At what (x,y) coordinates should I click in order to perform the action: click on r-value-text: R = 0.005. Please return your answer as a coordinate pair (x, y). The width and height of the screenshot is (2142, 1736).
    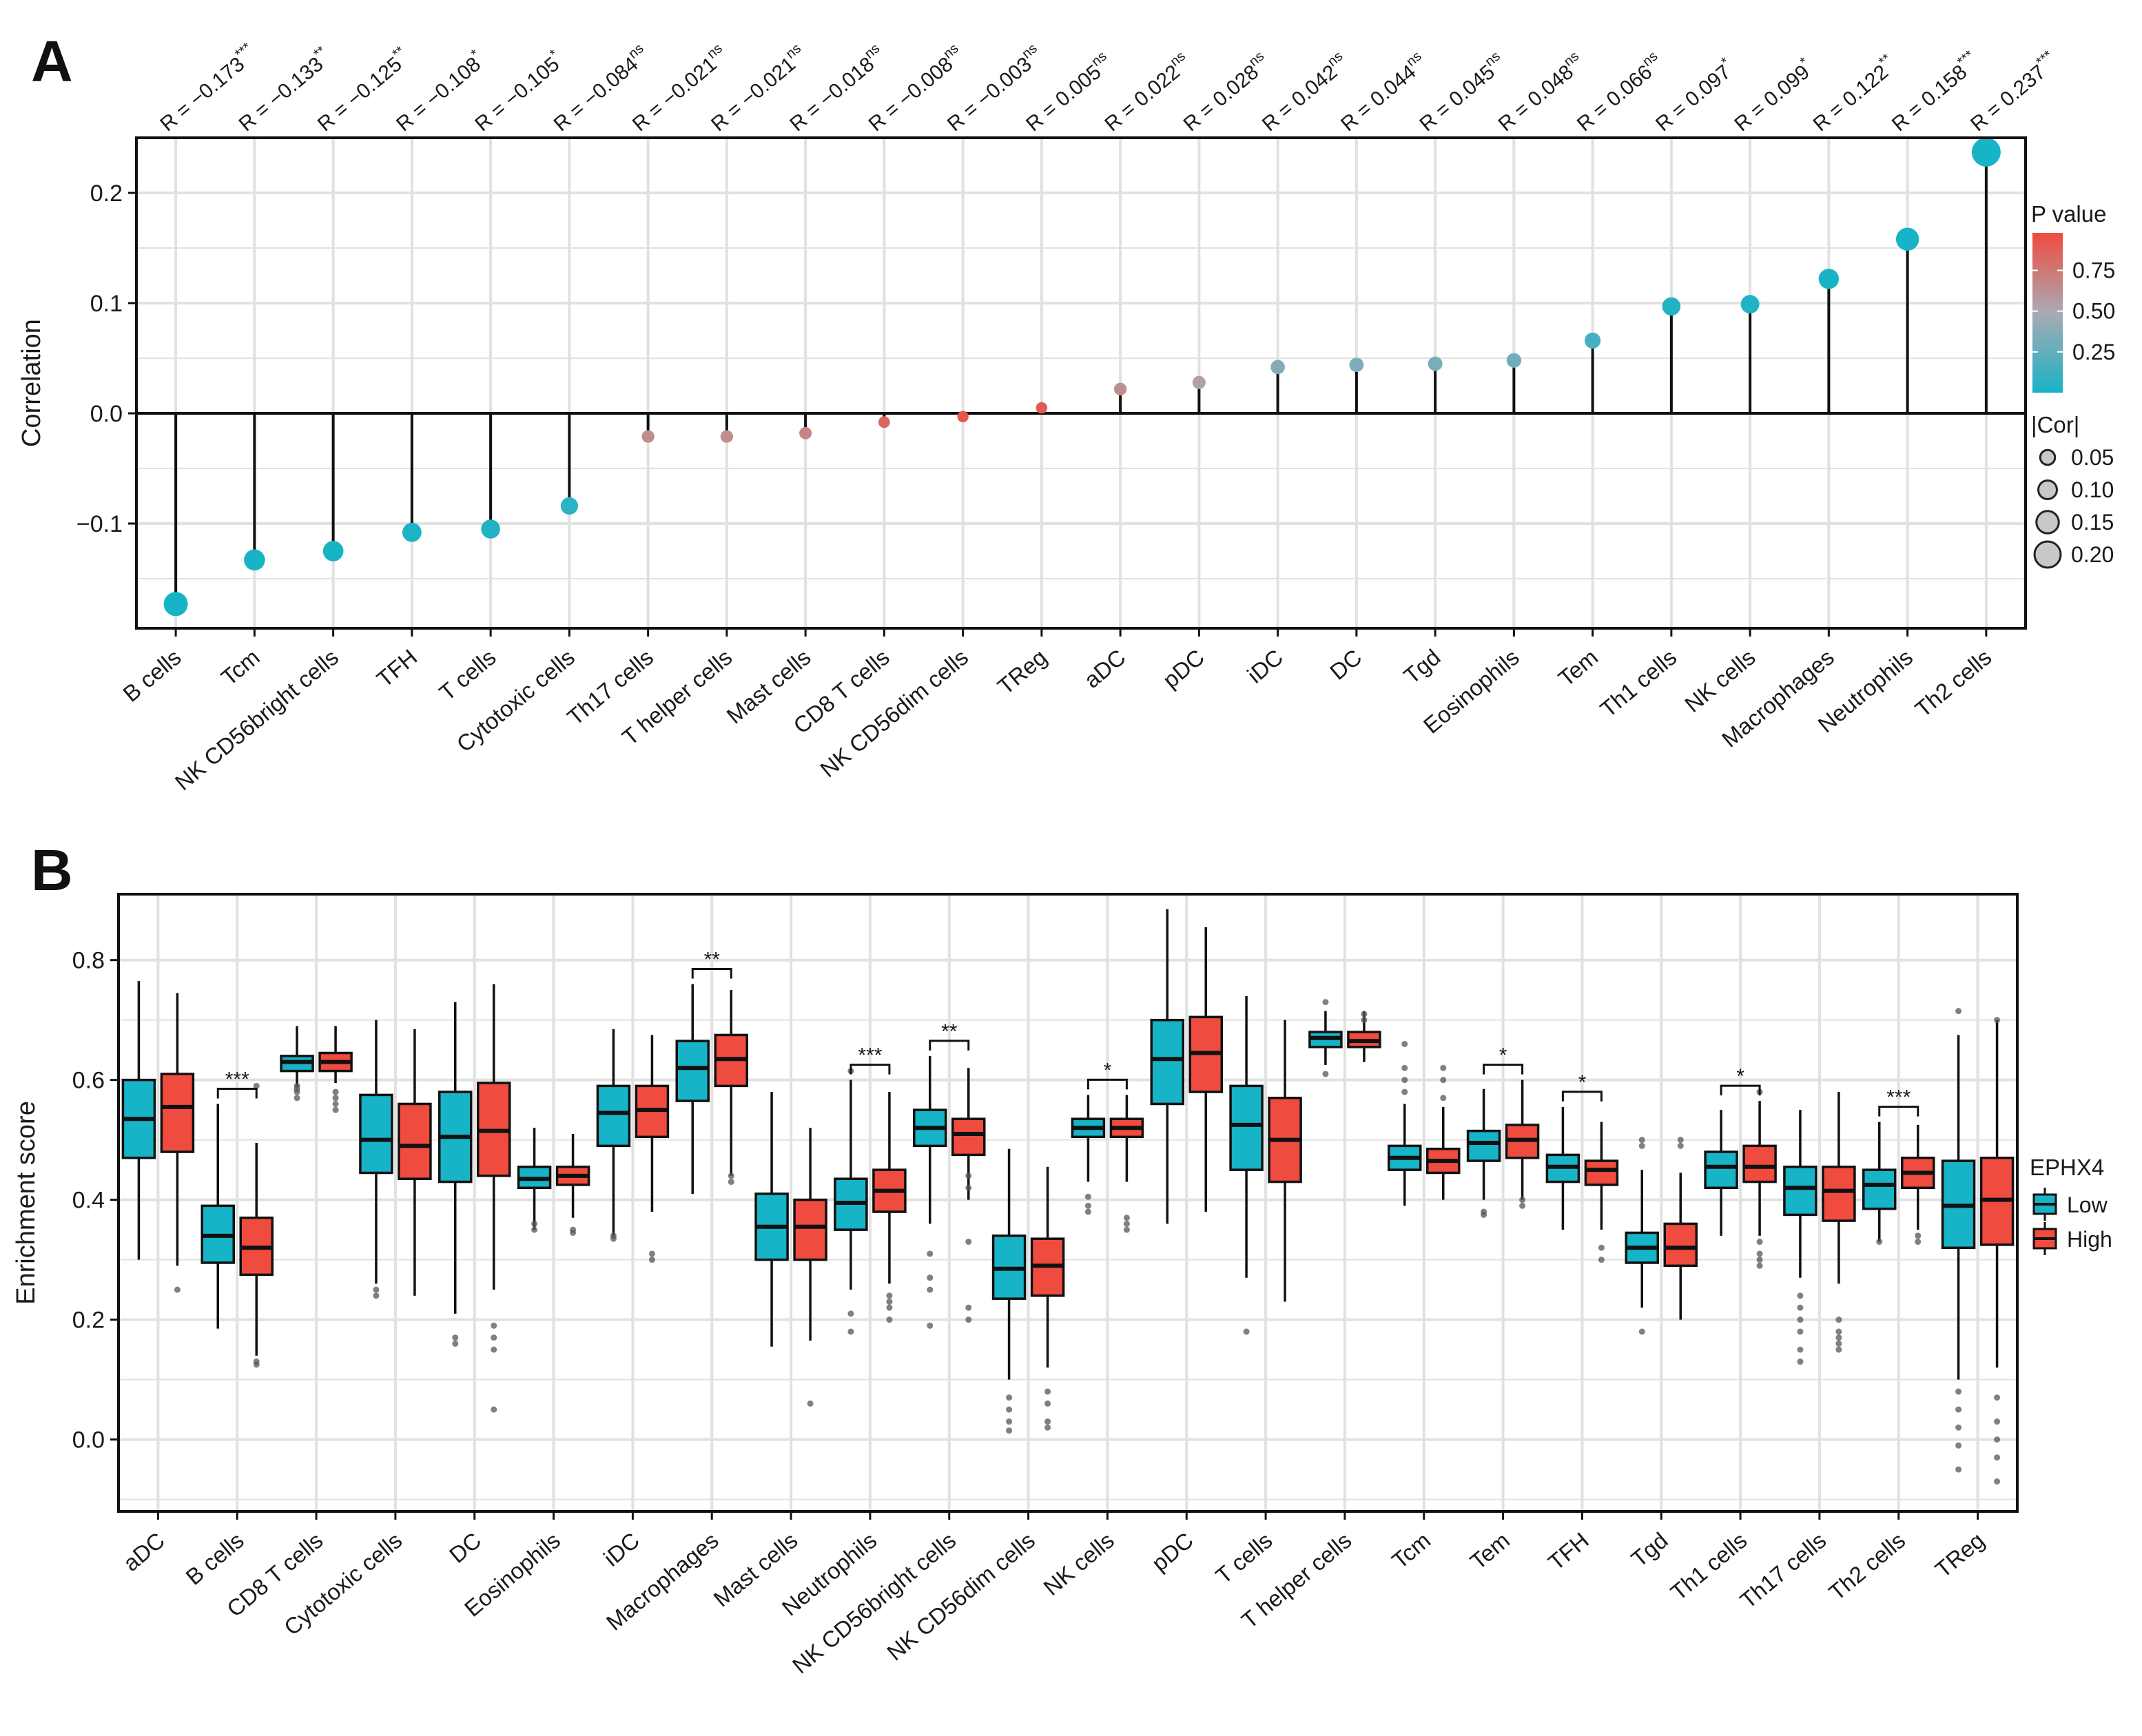
    Looking at the image, I should click on (1064, 99).